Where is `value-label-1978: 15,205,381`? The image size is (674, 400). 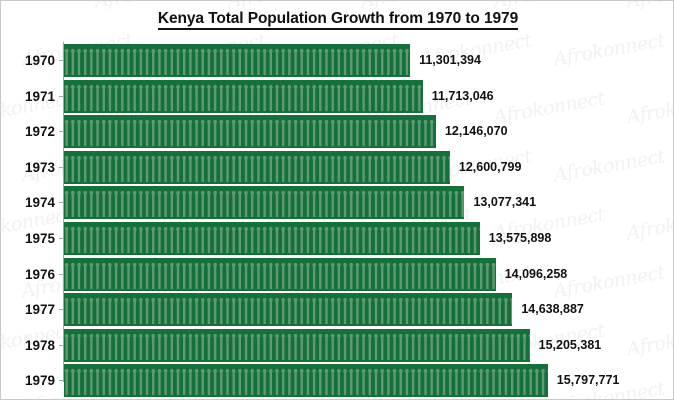 value-label-1978: 15,205,381 is located at coordinates (570, 344).